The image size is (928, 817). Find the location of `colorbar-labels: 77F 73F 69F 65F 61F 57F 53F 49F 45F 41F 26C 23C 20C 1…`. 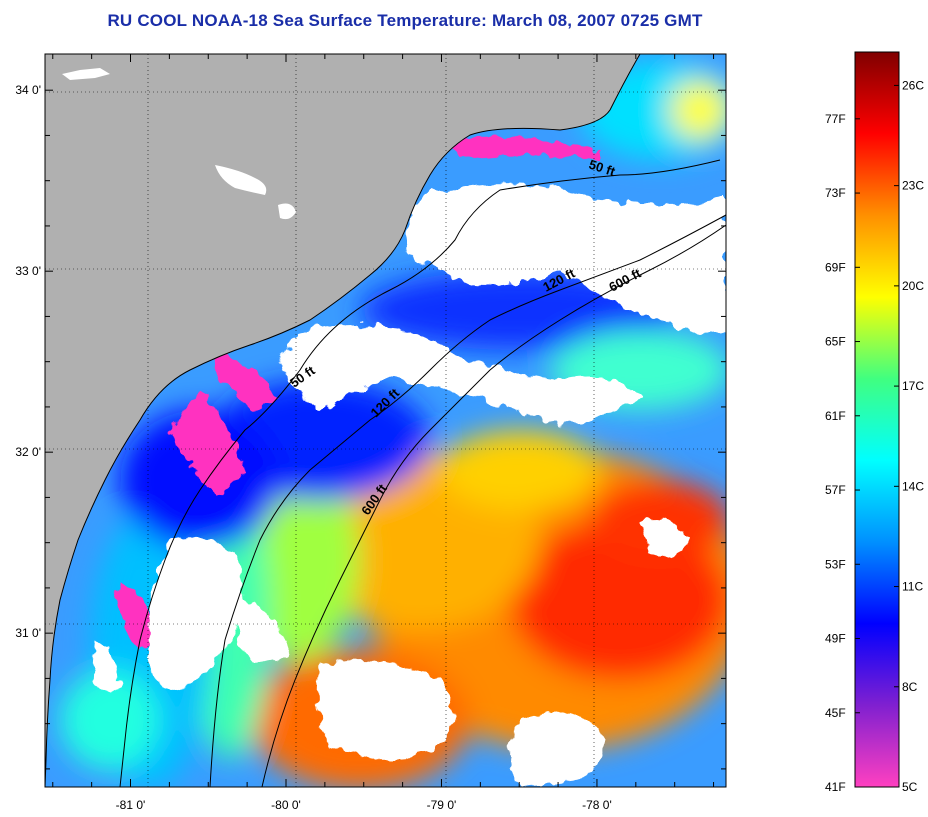

colorbar-labels: 77F 73F 69F 65F 61F 57F 53F 49F 45F 41F 26C 23C 20C 1… is located at coordinates (874, 436).